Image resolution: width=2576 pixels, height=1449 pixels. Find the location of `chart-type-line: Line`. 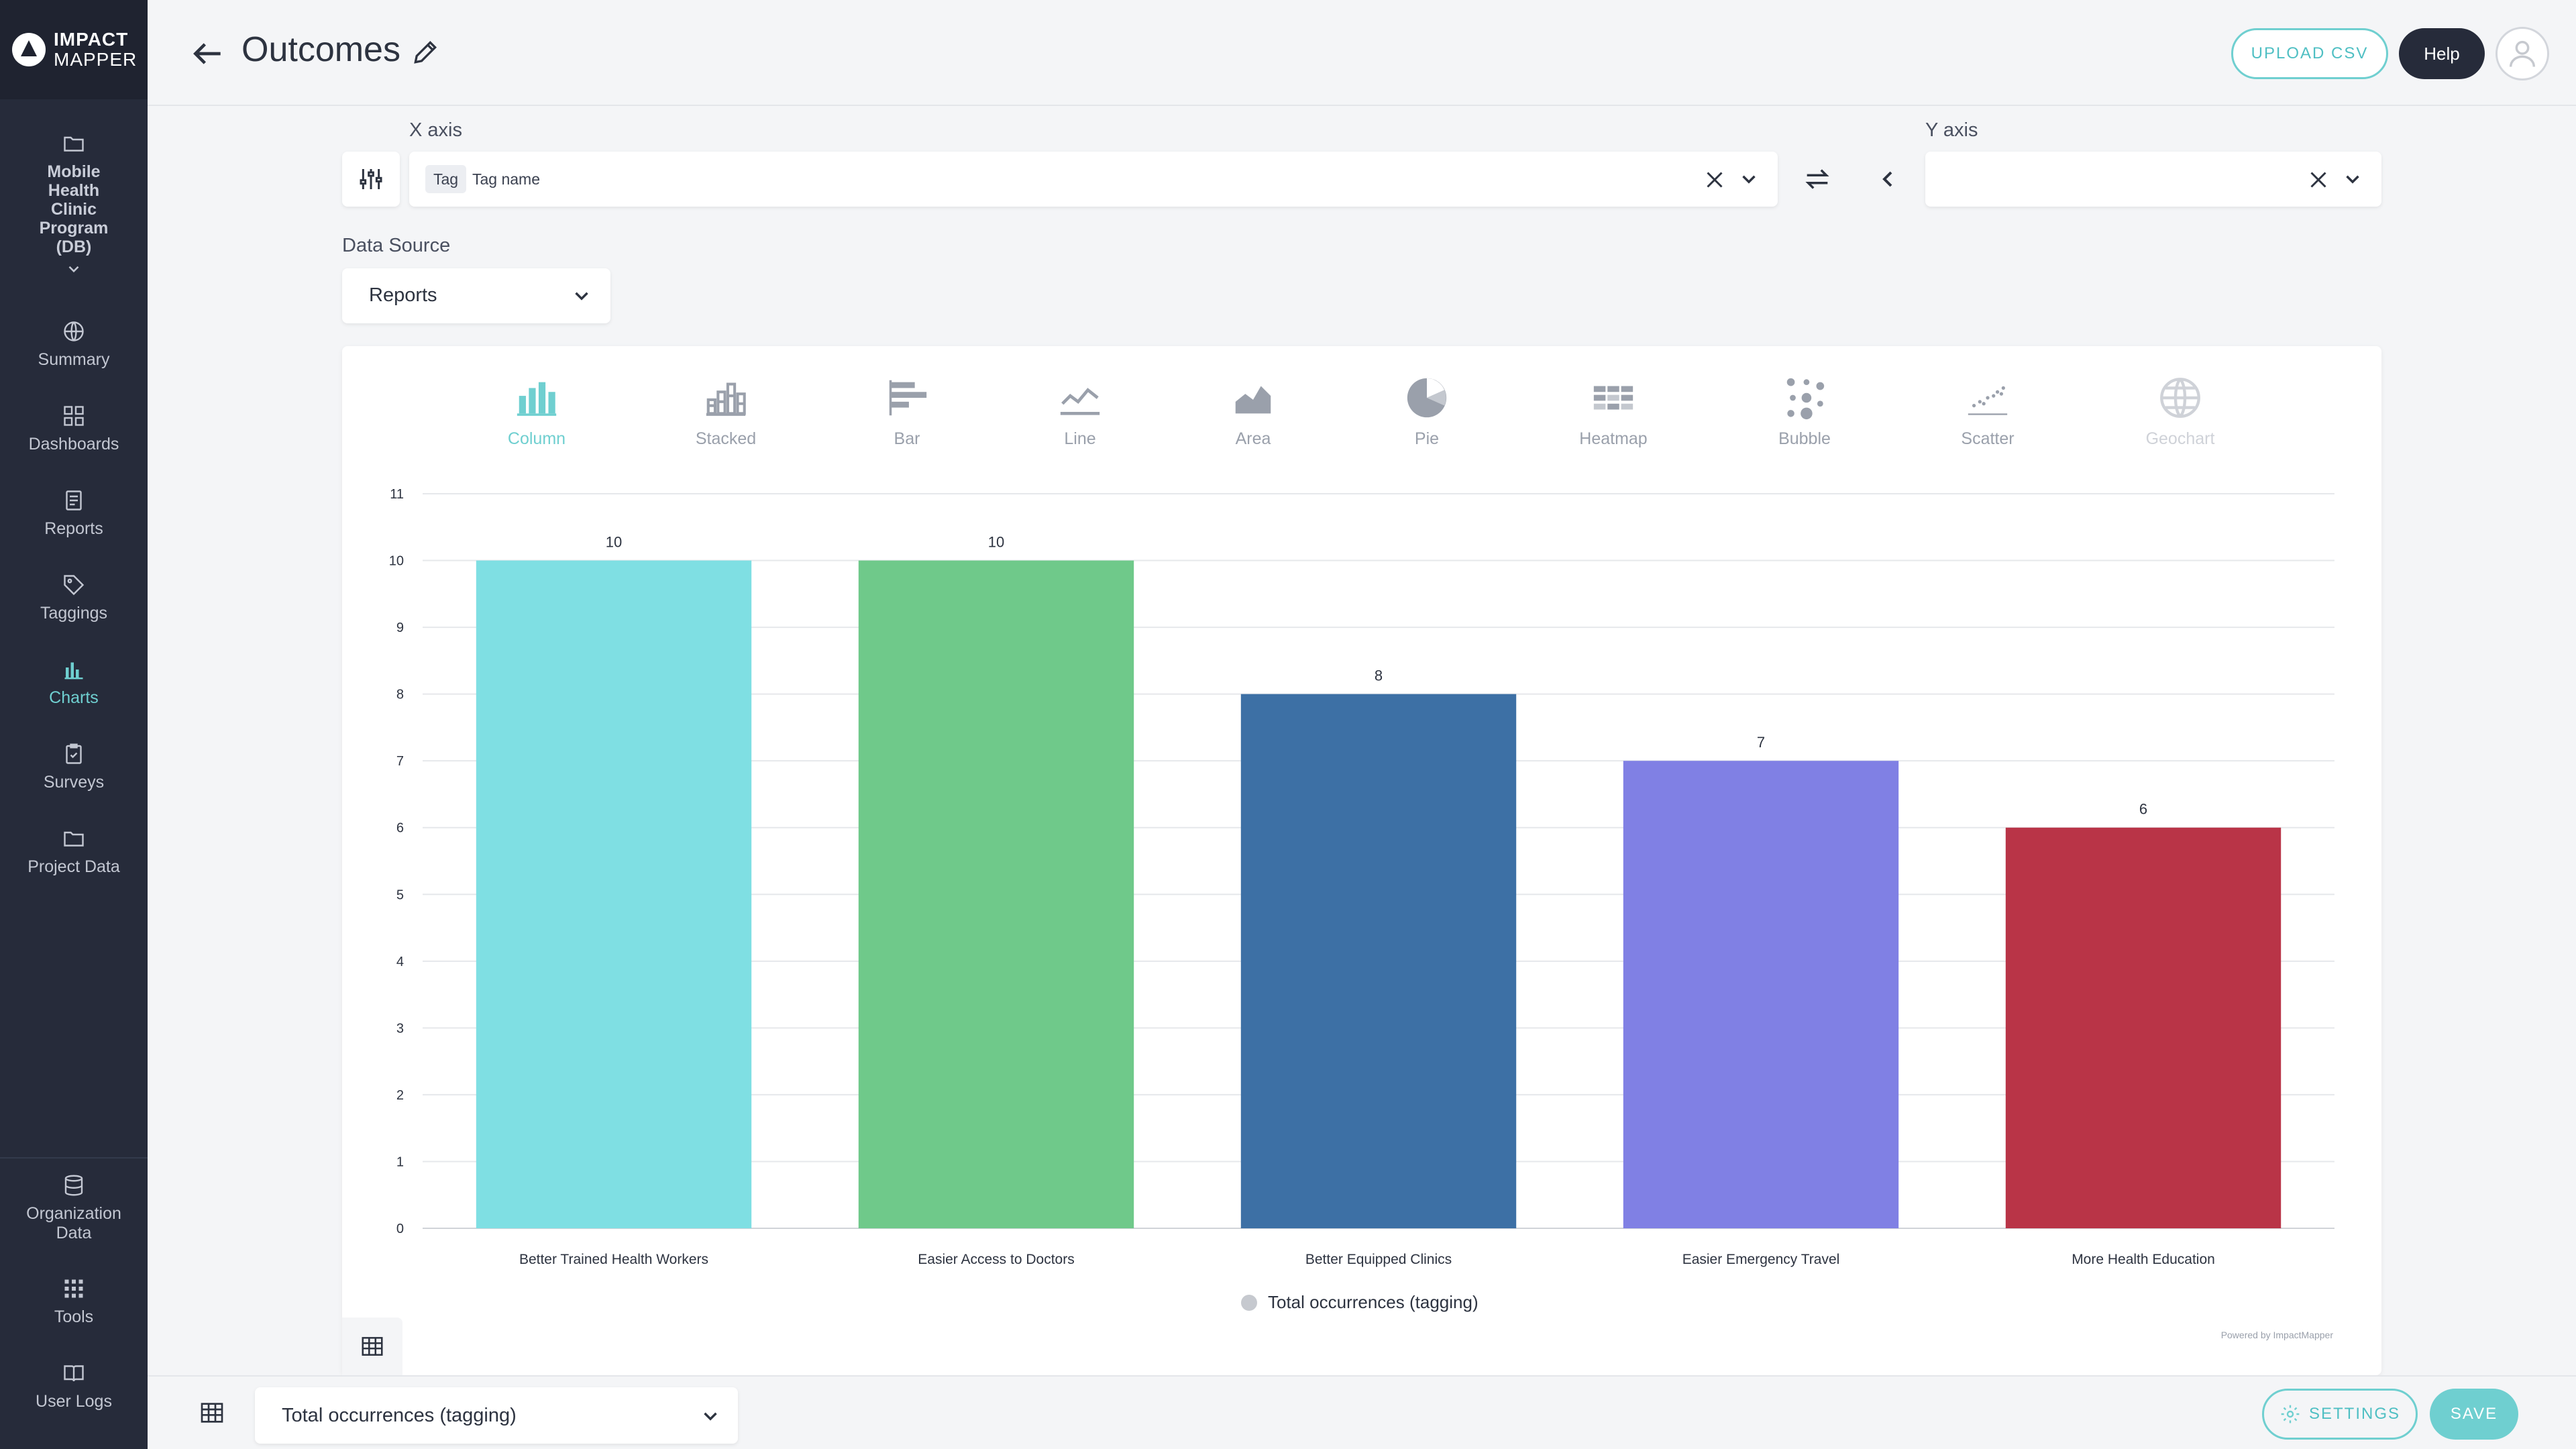

chart-type-line: Line is located at coordinates (1080, 411).